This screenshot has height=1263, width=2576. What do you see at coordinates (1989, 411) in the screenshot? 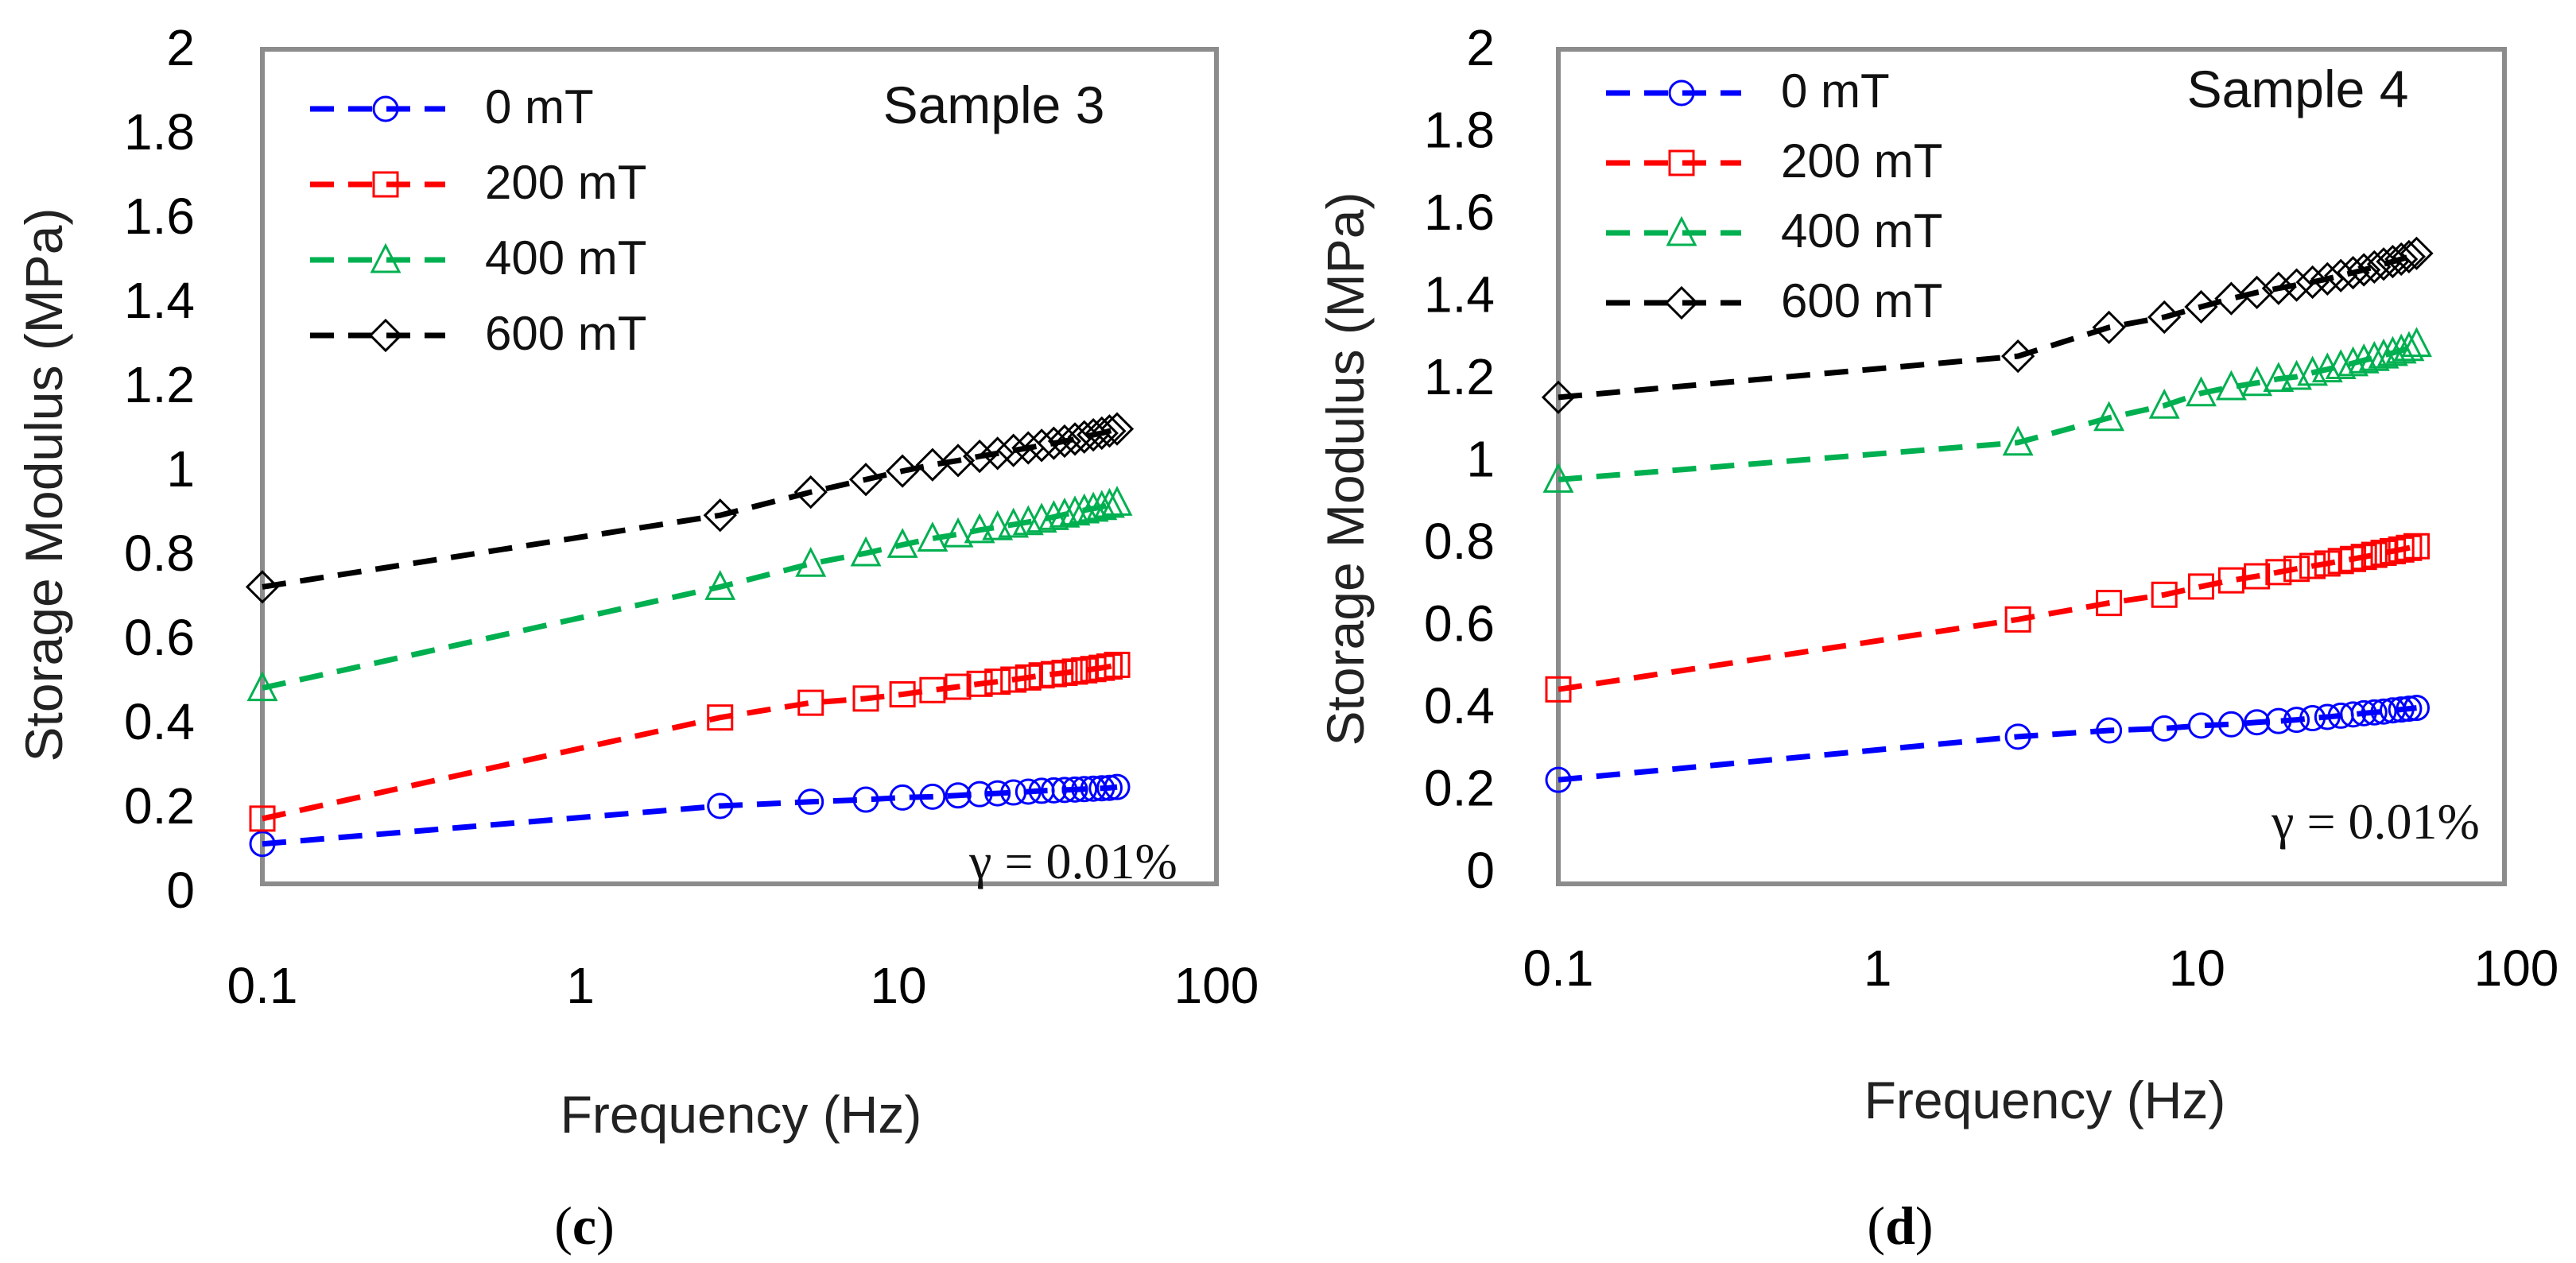
I see `series-line-400-mt` at bounding box center [1989, 411].